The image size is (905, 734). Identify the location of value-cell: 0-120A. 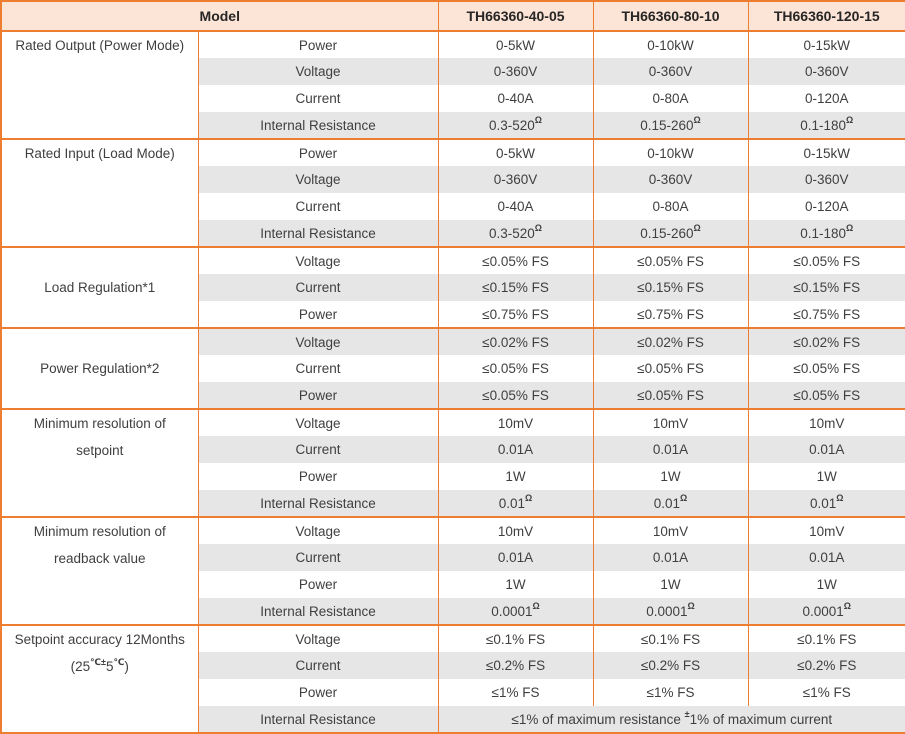
(826, 206).